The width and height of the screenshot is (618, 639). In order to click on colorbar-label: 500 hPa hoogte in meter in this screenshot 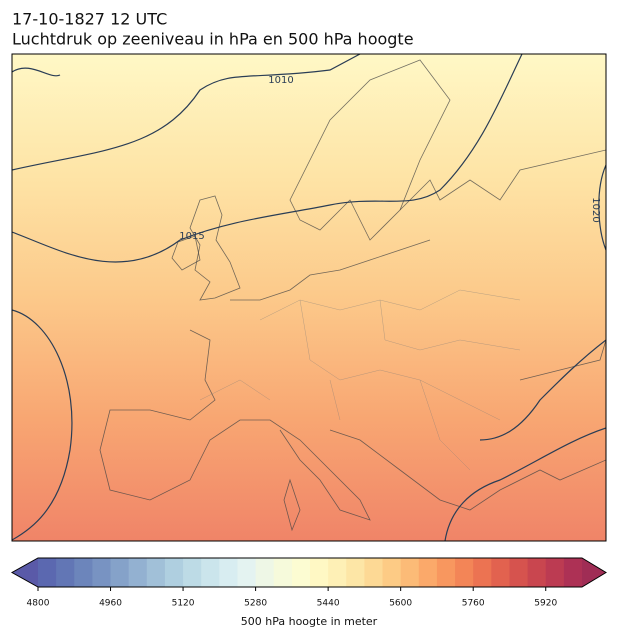, I will do `click(309, 621)`.